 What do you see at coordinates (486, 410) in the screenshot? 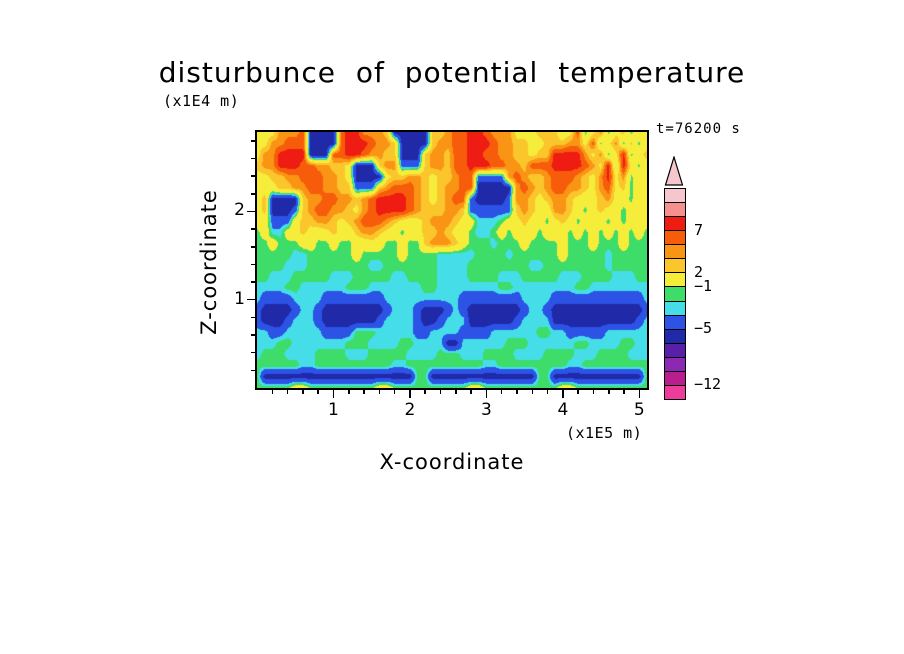
I see `x-tick-label: 3` at bounding box center [486, 410].